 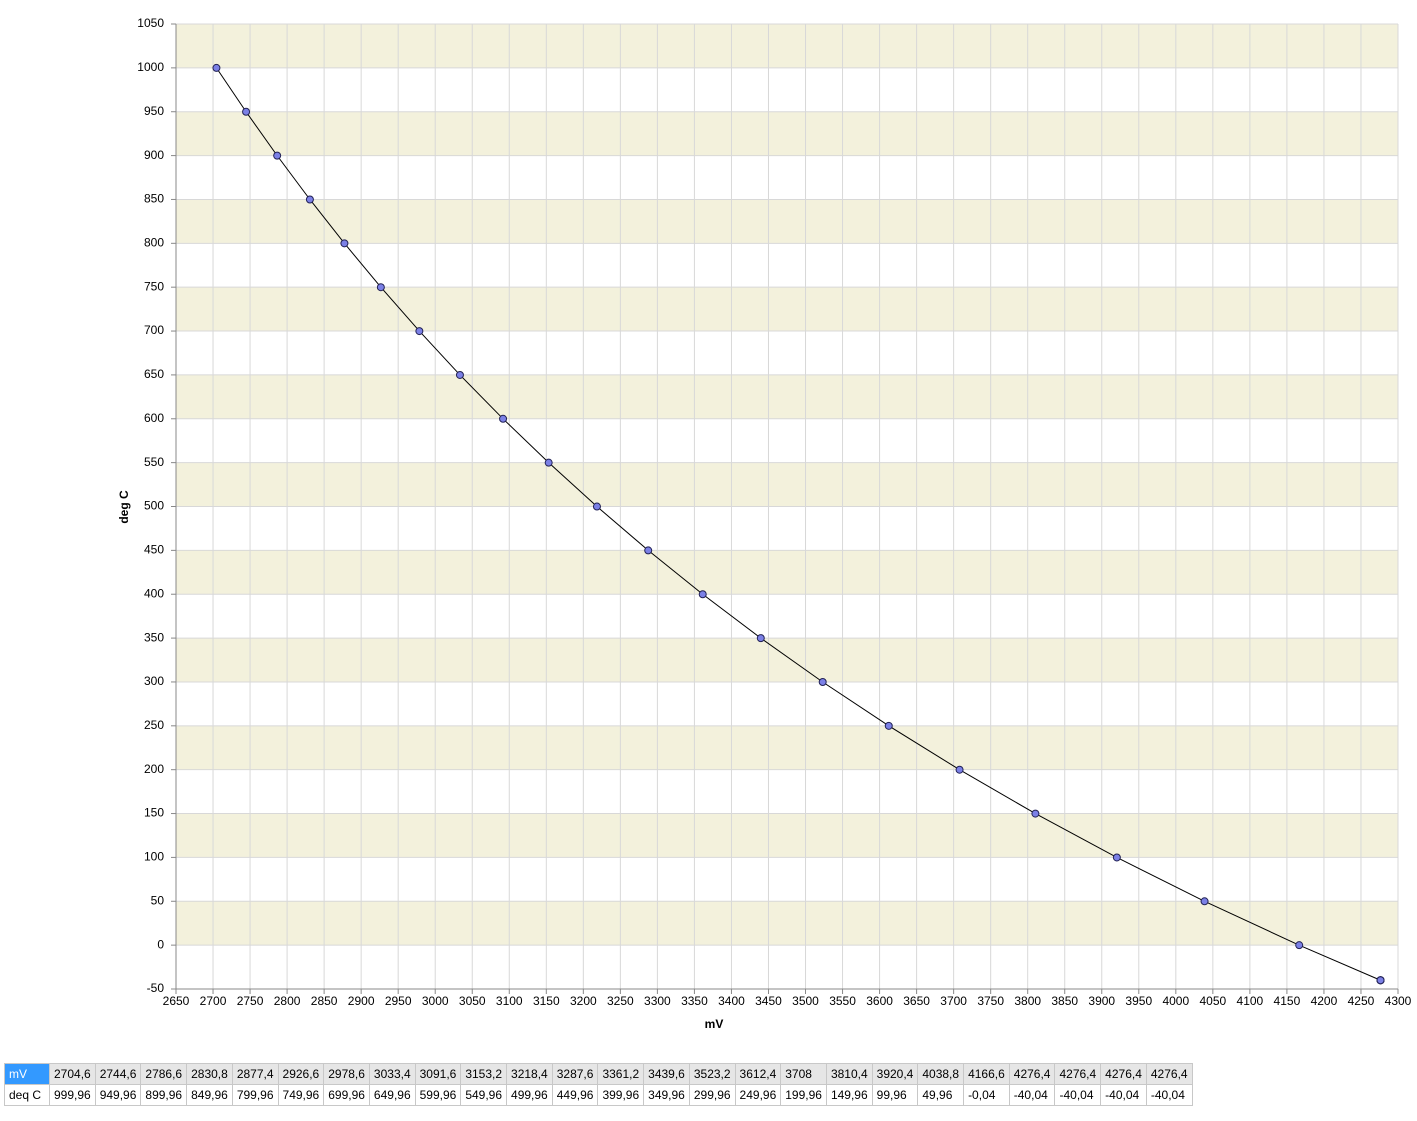 What do you see at coordinates (895, 1095) in the screenshot?
I see `table-cell: 99,96` at bounding box center [895, 1095].